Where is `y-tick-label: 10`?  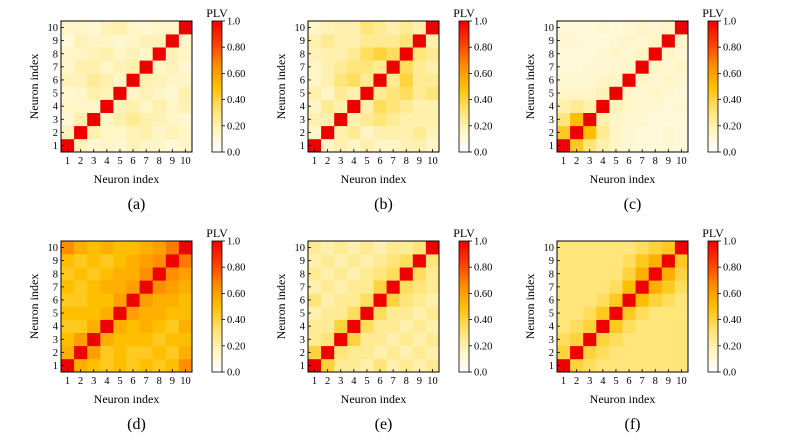
y-tick-label: 10 is located at coordinates (300, 248).